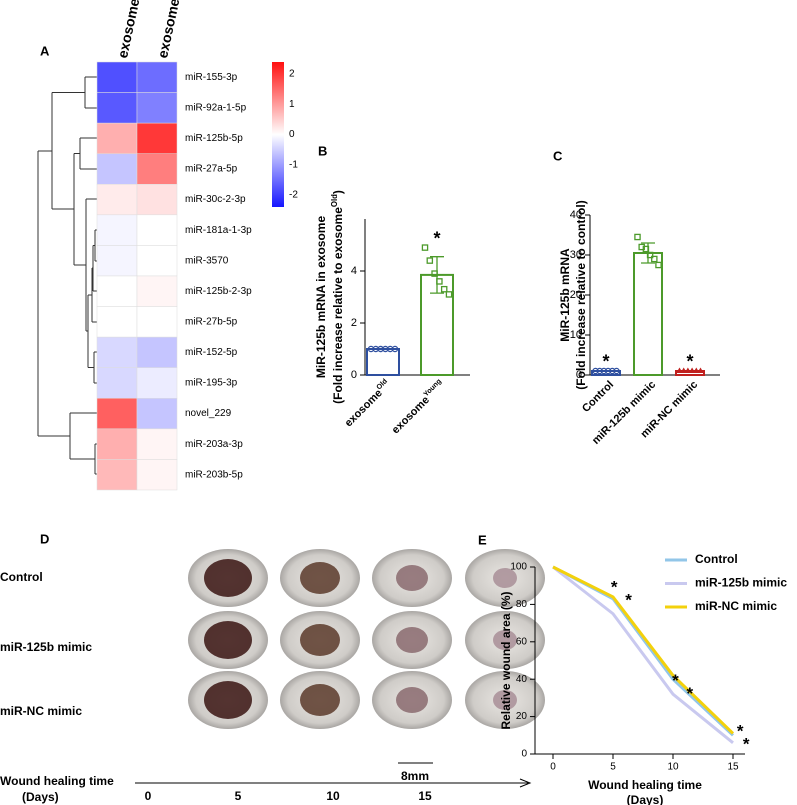  I want to click on x-axis-label: (Days), so click(645, 799).